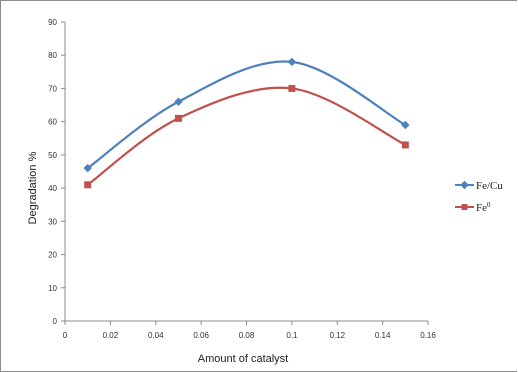 Image resolution: width=518 pixels, height=372 pixels. Describe the element at coordinates (52, 221) in the screenshot. I see `y-tick-label: 30` at that location.